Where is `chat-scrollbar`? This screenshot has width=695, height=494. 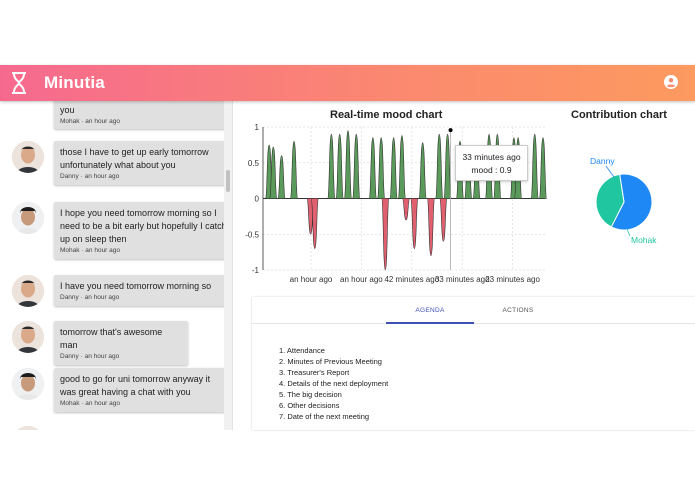
chat-scrollbar is located at coordinates (228, 265).